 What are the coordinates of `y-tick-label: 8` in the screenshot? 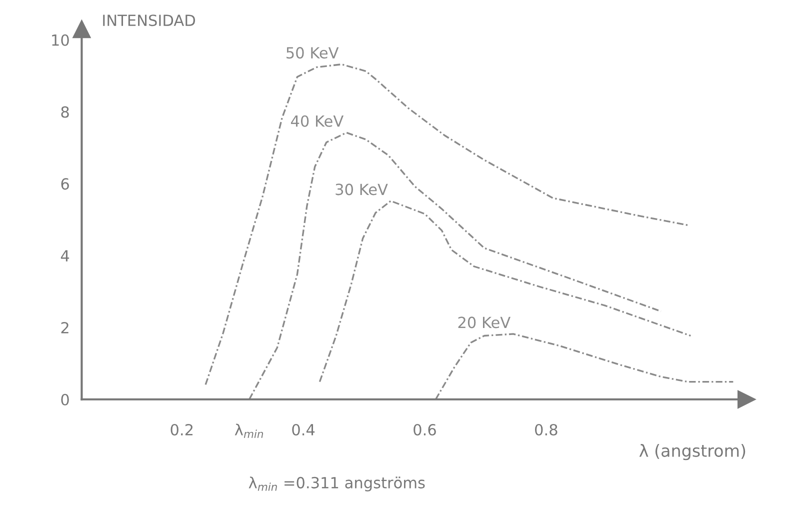 It's located at (65, 112).